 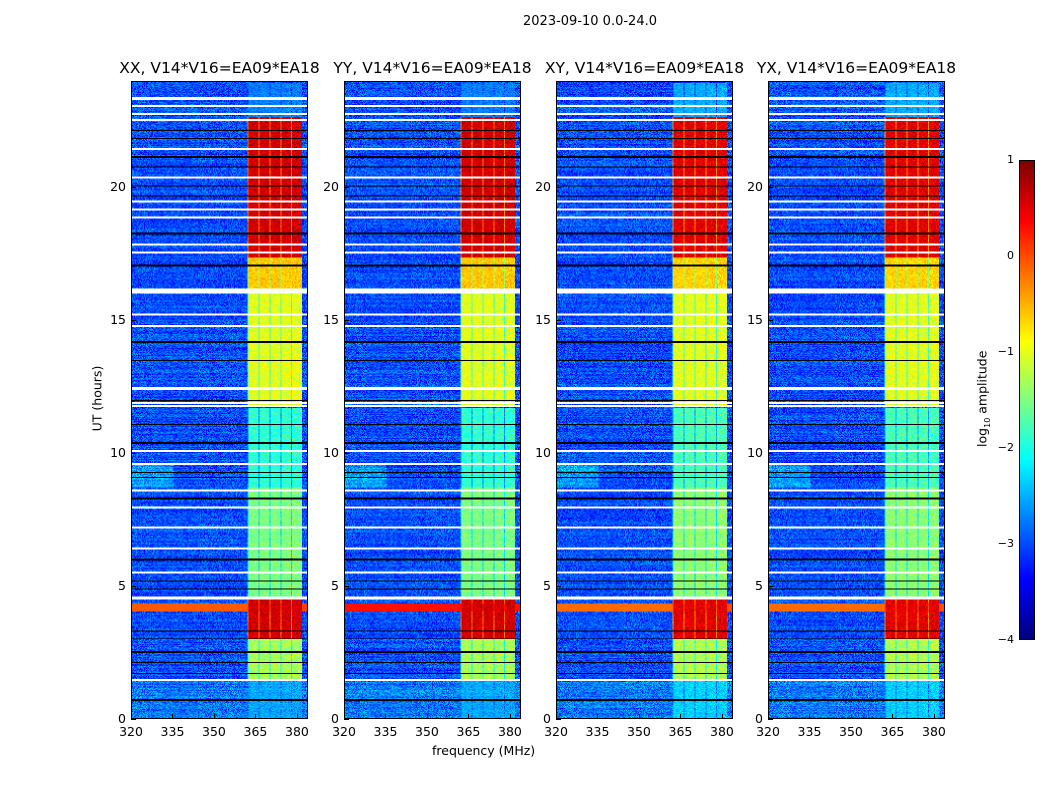 What do you see at coordinates (219, 68) in the screenshot?
I see `panel-title: XX, V14*V16=EA09*EA18` at bounding box center [219, 68].